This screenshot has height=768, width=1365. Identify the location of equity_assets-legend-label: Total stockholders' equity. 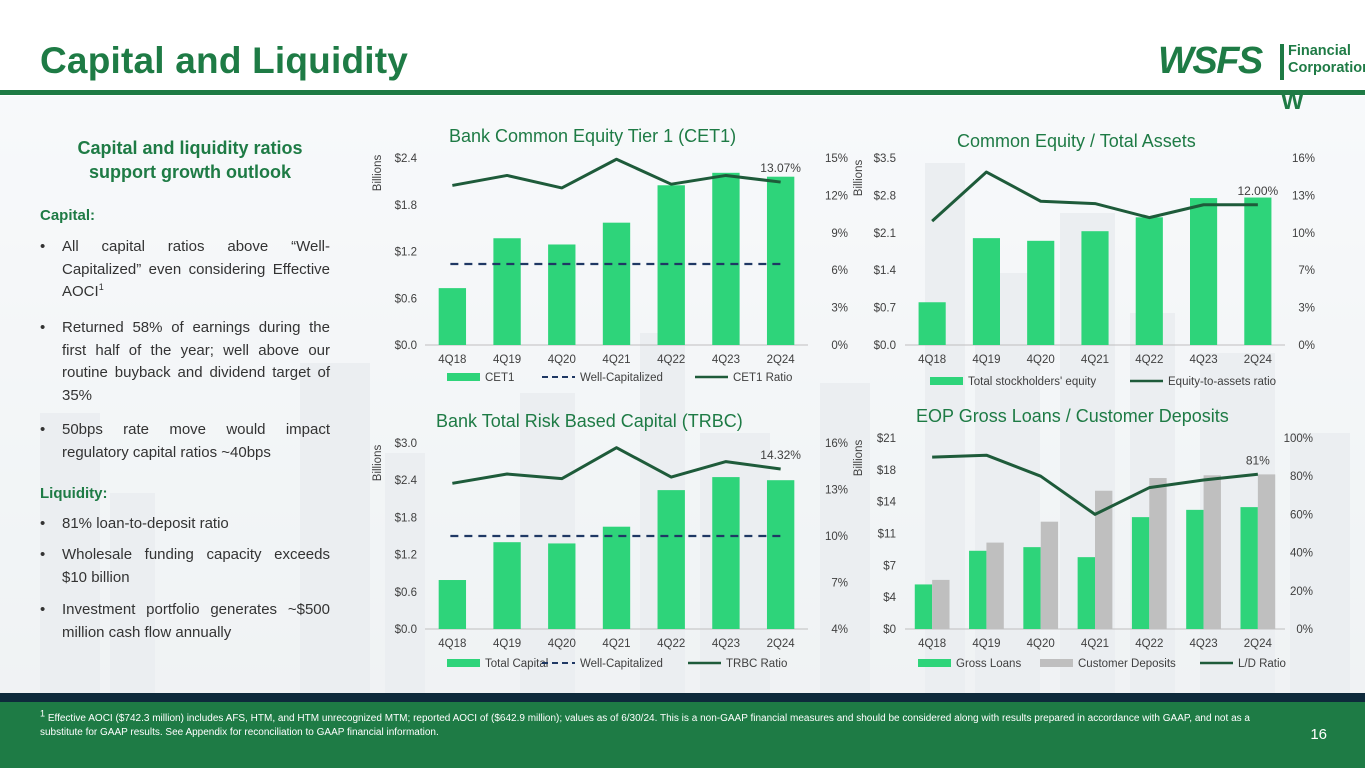
(1032, 382).